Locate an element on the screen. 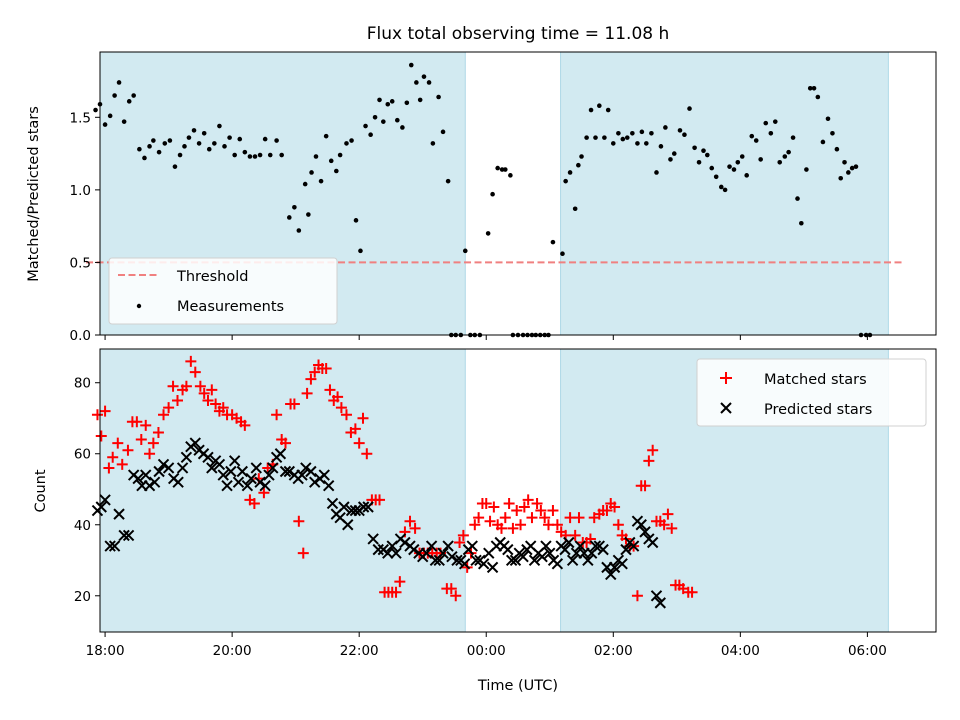 The image size is (960, 720). y-tick-label: 0.5 is located at coordinates (80, 263).